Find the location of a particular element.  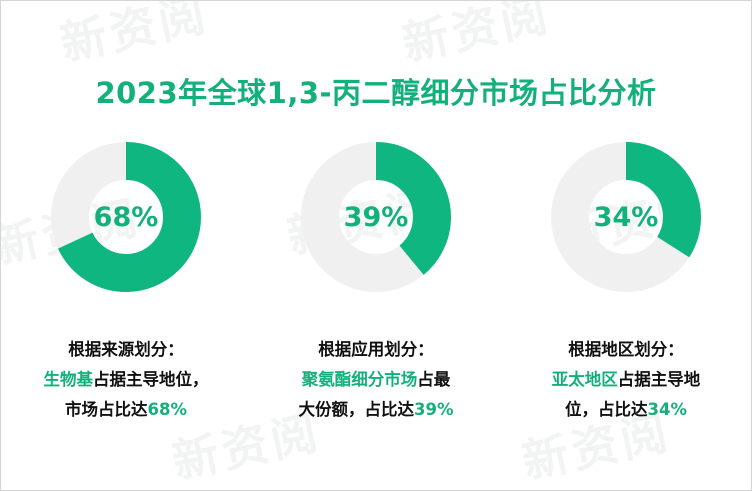

donut-value-label: 39% is located at coordinates (376, 217).